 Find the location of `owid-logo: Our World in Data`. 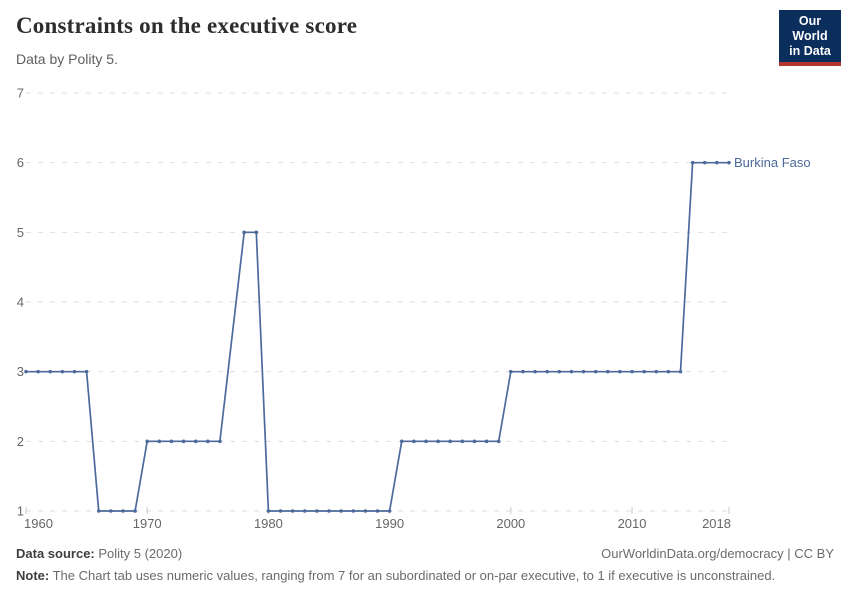

owid-logo: Our World in Data is located at coordinates (810, 38).